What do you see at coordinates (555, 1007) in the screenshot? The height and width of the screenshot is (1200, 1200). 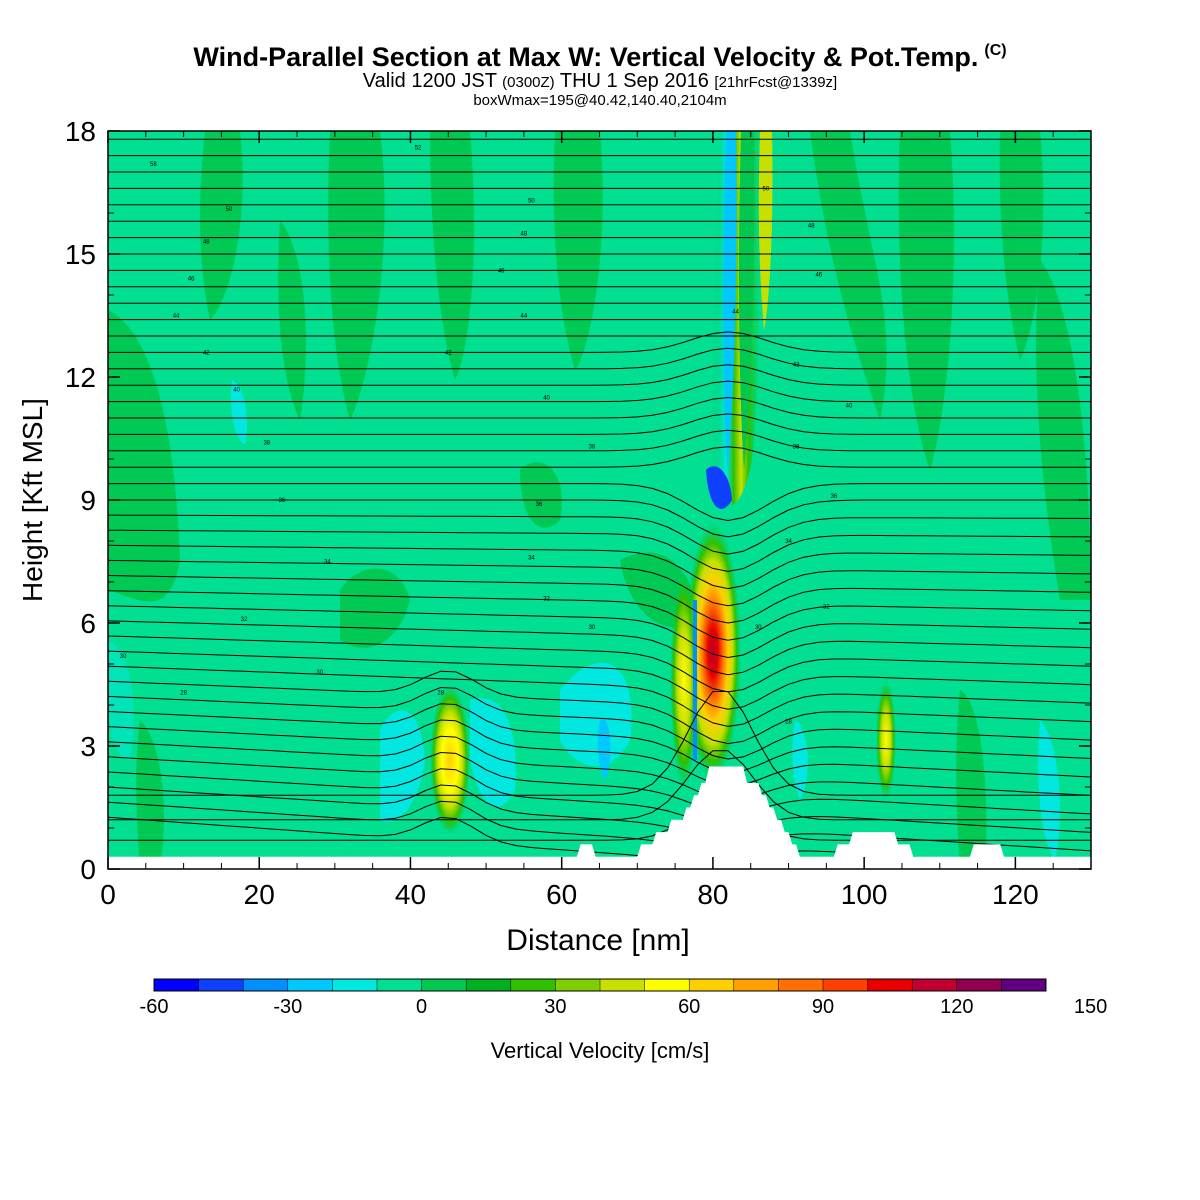 I see `colorbar-tick-label: 30` at bounding box center [555, 1007].